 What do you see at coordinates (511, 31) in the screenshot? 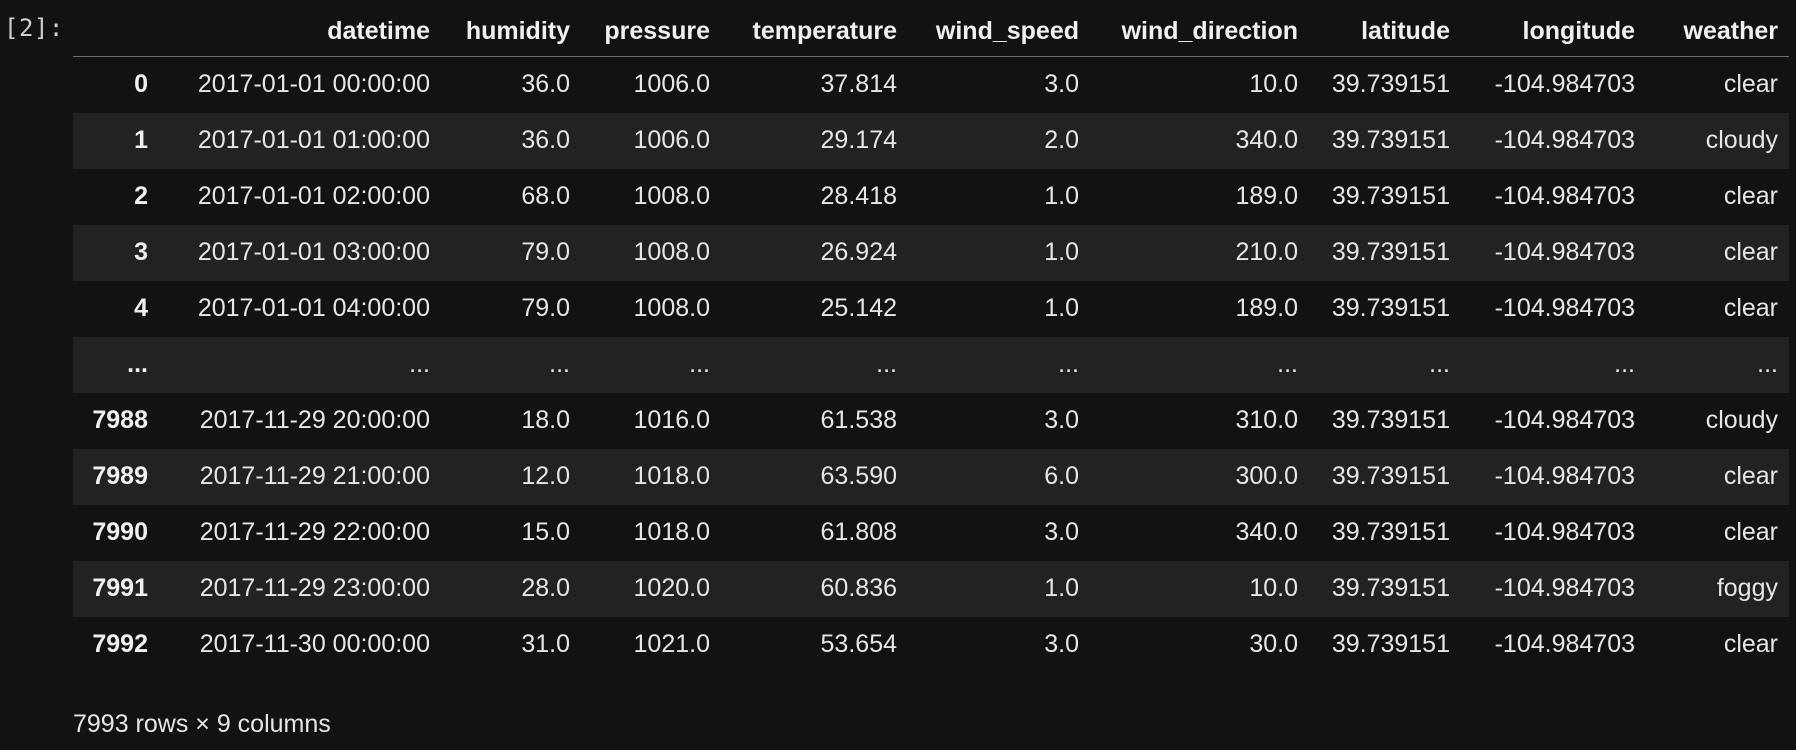
I see `column-header-humidity: humidity` at bounding box center [511, 31].